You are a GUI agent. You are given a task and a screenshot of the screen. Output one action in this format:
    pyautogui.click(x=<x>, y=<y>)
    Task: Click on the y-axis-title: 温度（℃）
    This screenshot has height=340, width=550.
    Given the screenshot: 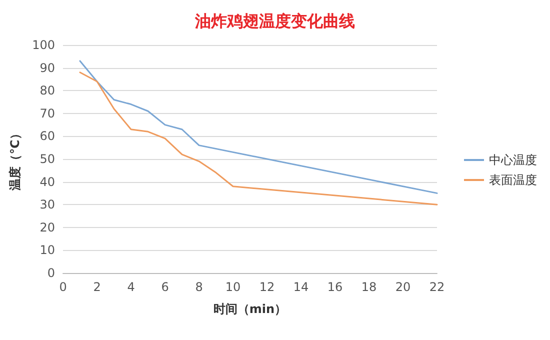 What is the action you would take?
    pyautogui.click(x=15, y=160)
    